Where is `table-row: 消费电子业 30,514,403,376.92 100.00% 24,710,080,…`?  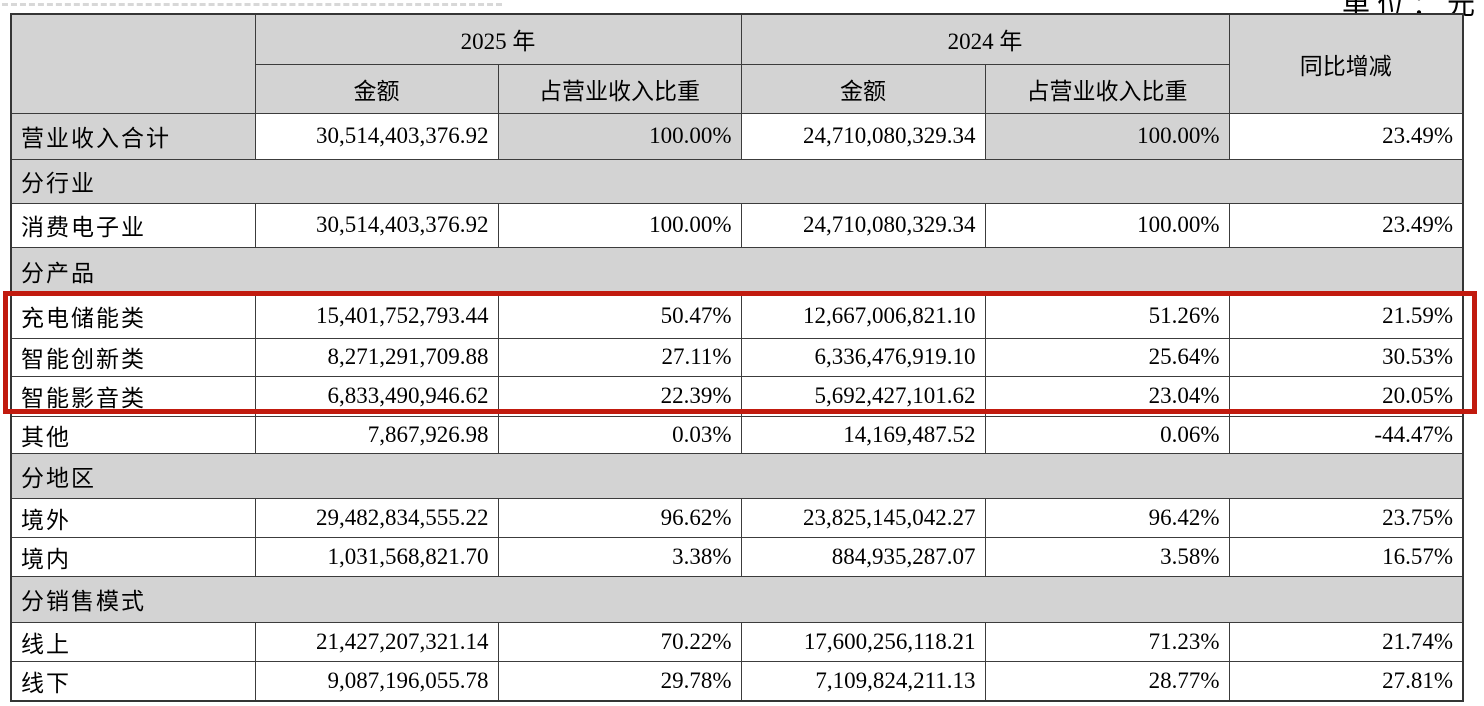 table-row: 消费电子业 30,514,403,376.92 100.00% 24,710,080,… is located at coordinates (737, 225).